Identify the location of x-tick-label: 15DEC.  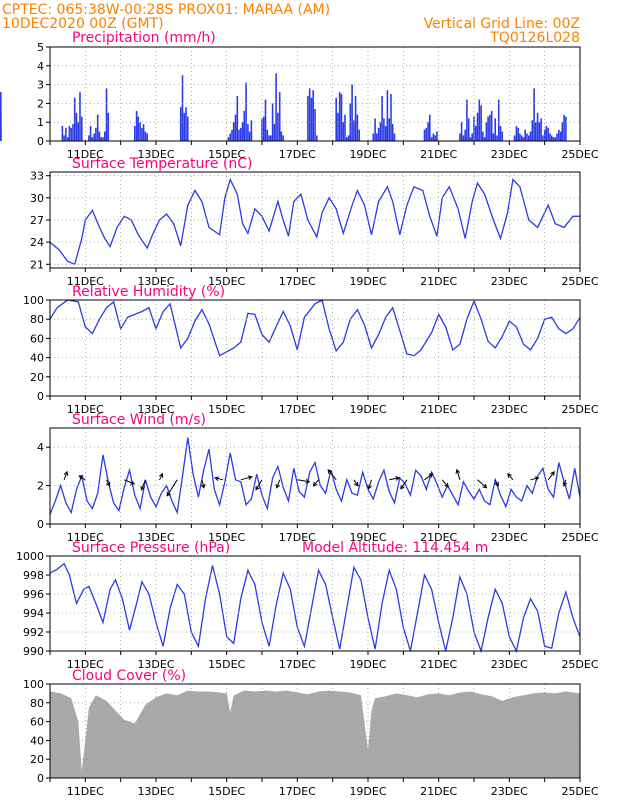
(226, 664).